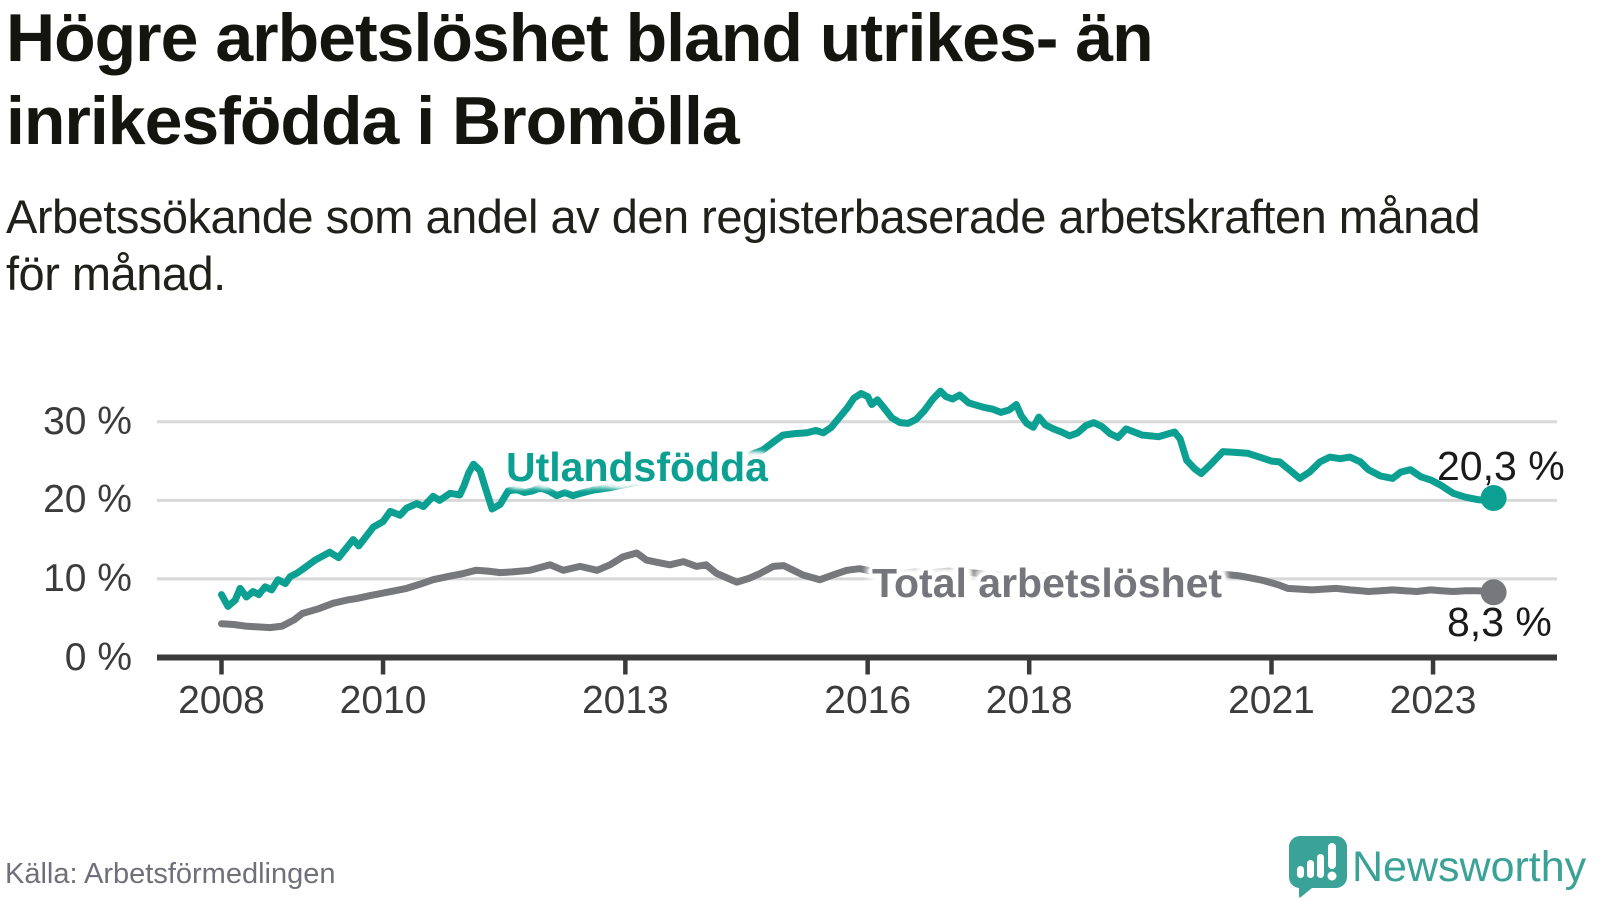 This screenshot has height=900, width=1600. Describe the element at coordinates (1029, 700) in the screenshot. I see `x-axis-label-2018: 2018` at that location.